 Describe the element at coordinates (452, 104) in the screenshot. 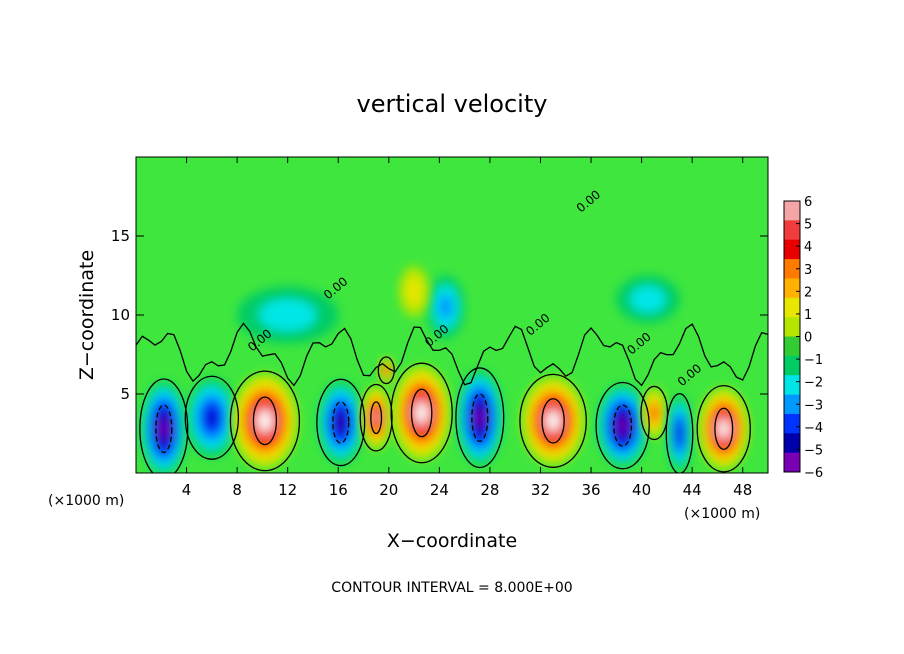

I see `chart-title: vertical velocity` at that location.